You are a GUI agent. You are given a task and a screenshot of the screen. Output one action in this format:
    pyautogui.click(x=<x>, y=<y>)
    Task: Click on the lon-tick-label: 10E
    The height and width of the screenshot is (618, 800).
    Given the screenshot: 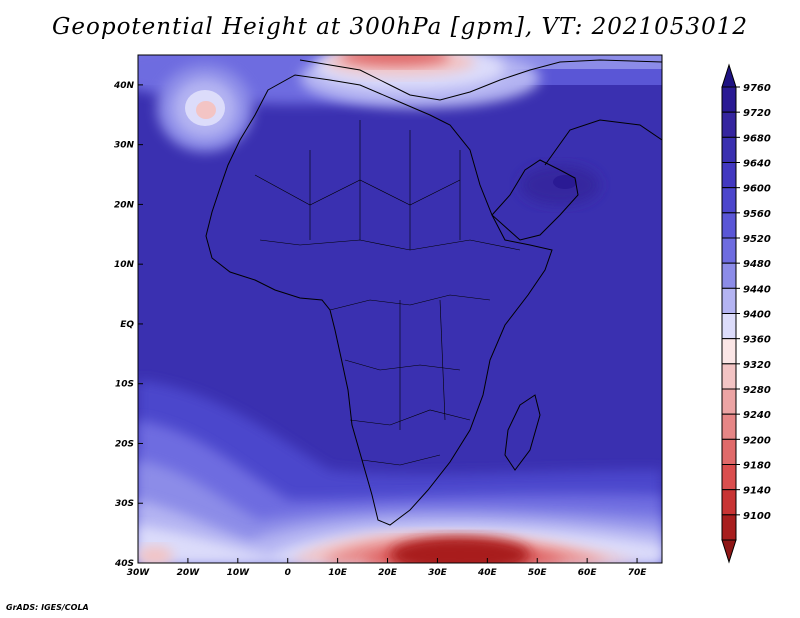 What is the action you would take?
    pyautogui.click(x=338, y=573)
    